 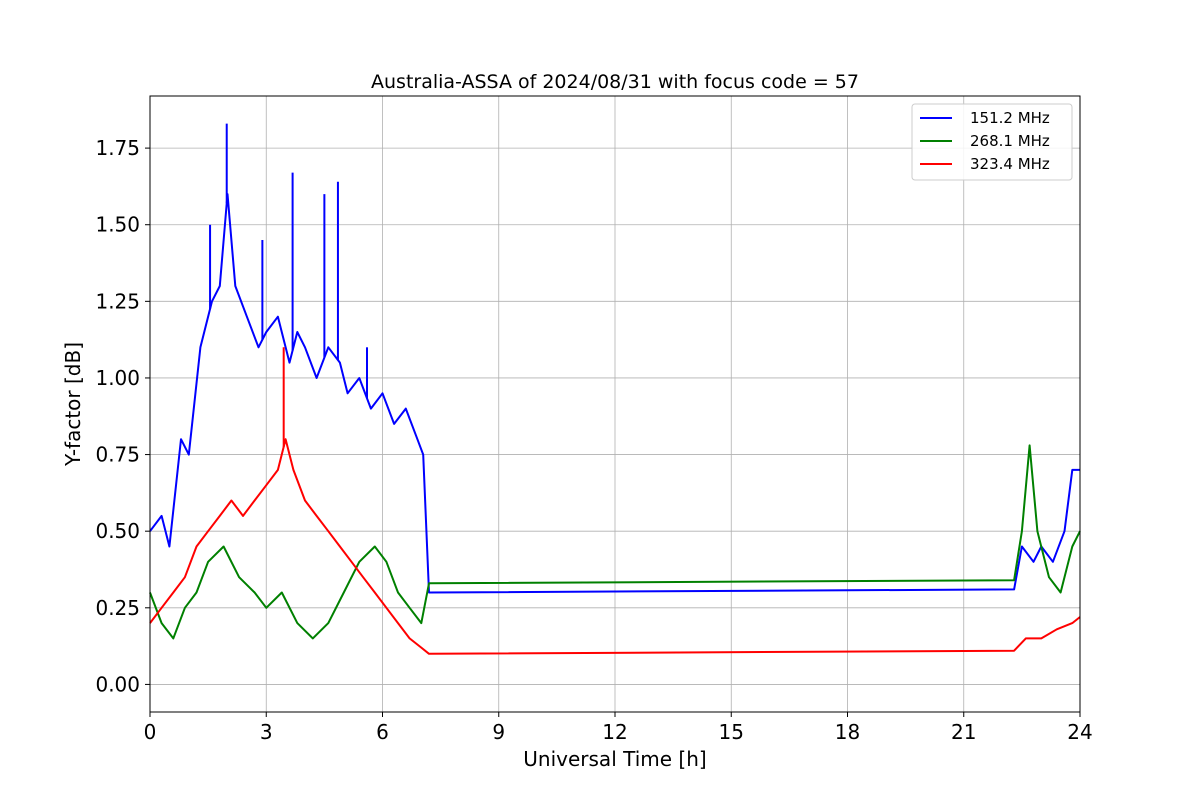 I want to click on y-tick-label: 1.50, so click(x=117, y=225).